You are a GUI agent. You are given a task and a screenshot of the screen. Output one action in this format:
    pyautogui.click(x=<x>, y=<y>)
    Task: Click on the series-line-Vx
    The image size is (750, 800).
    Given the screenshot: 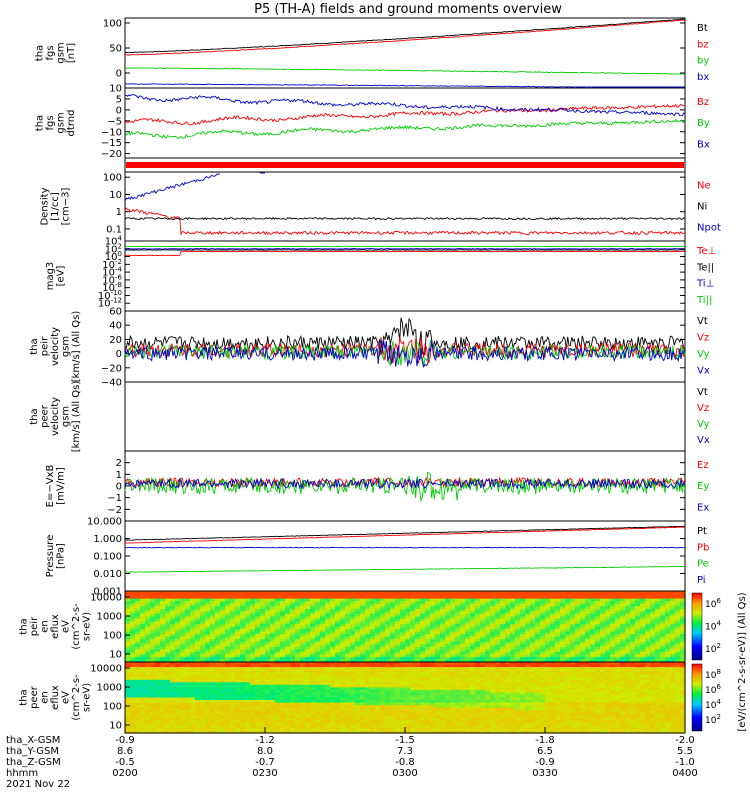 What is the action you would take?
    pyautogui.click(x=405, y=354)
    